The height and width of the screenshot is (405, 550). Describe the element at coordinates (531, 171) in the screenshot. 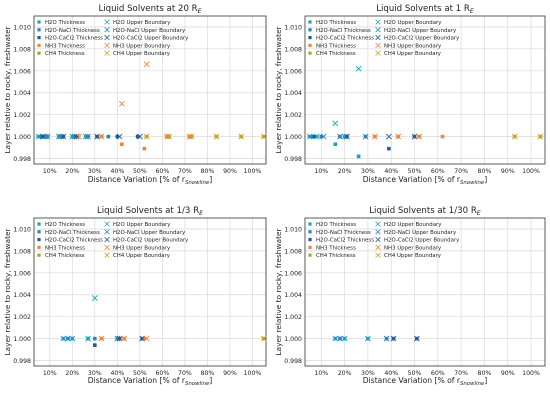

I see `x-tick-label: 100%` at that location.